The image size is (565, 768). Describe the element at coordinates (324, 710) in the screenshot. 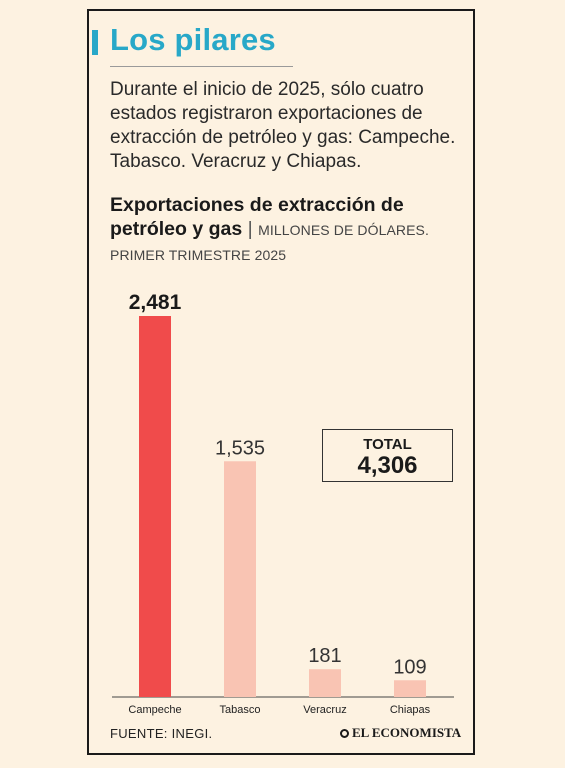

I see `category-label-veracruz: Veracruz` at that location.